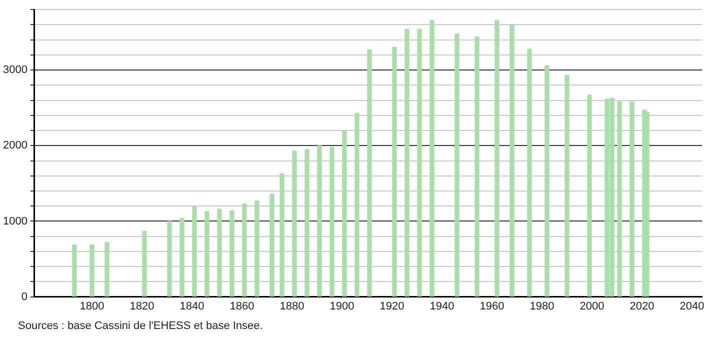  What do you see at coordinates (15, 146) in the screenshot?
I see `y-tick-label: 2000` at bounding box center [15, 146].